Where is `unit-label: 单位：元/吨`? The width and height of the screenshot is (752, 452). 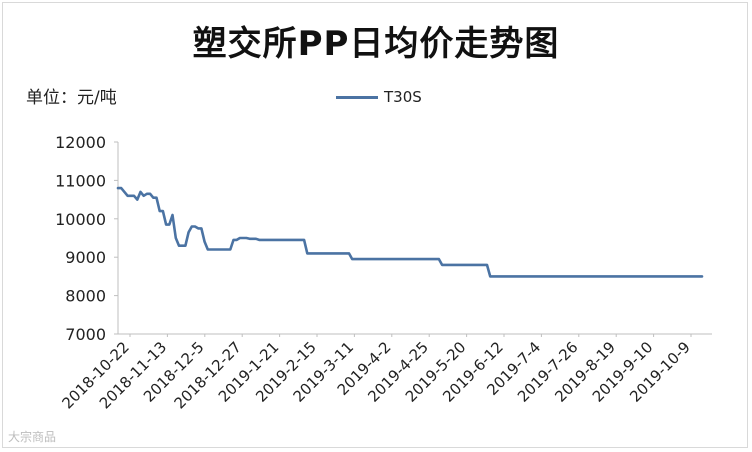 unit-label: 单位：元/吨 is located at coordinates (71, 98).